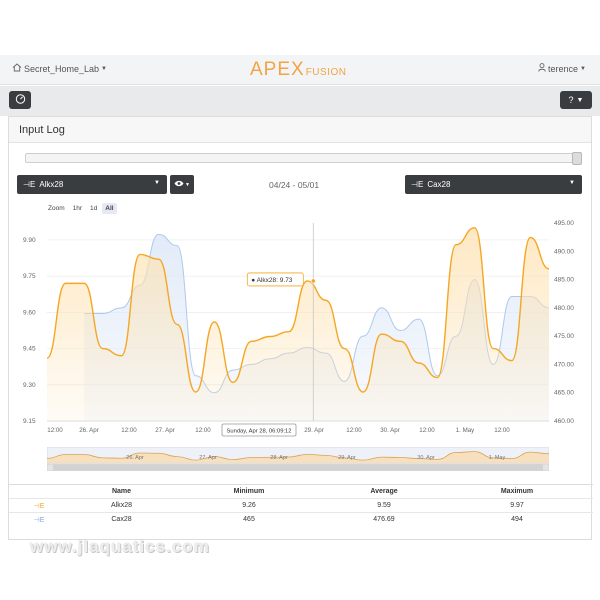 Image resolution: width=600 pixels, height=600 pixels. I want to click on right-series-select: ⊣E Cax28 ▼, so click(493, 184).